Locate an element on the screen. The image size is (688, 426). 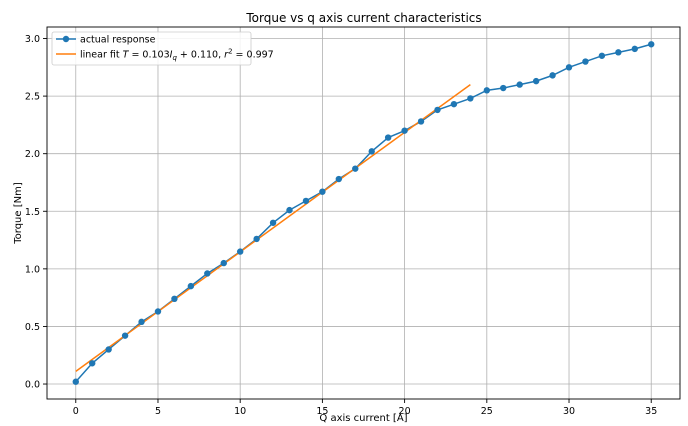
y-tick-label: 3.0 is located at coordinates (32, 39).